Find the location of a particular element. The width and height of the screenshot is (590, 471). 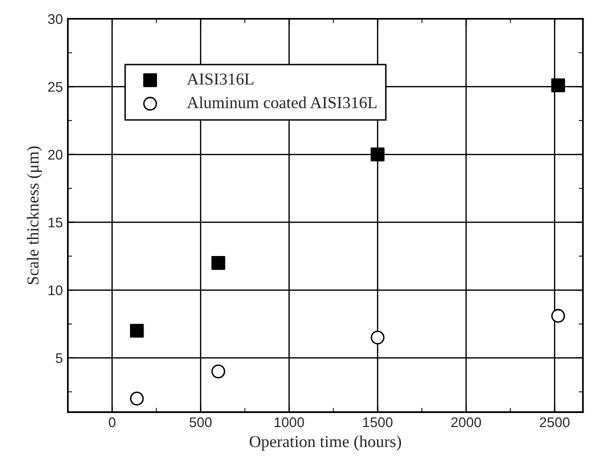

x-tick-label: 1000 is located at coordinates (289, 422).